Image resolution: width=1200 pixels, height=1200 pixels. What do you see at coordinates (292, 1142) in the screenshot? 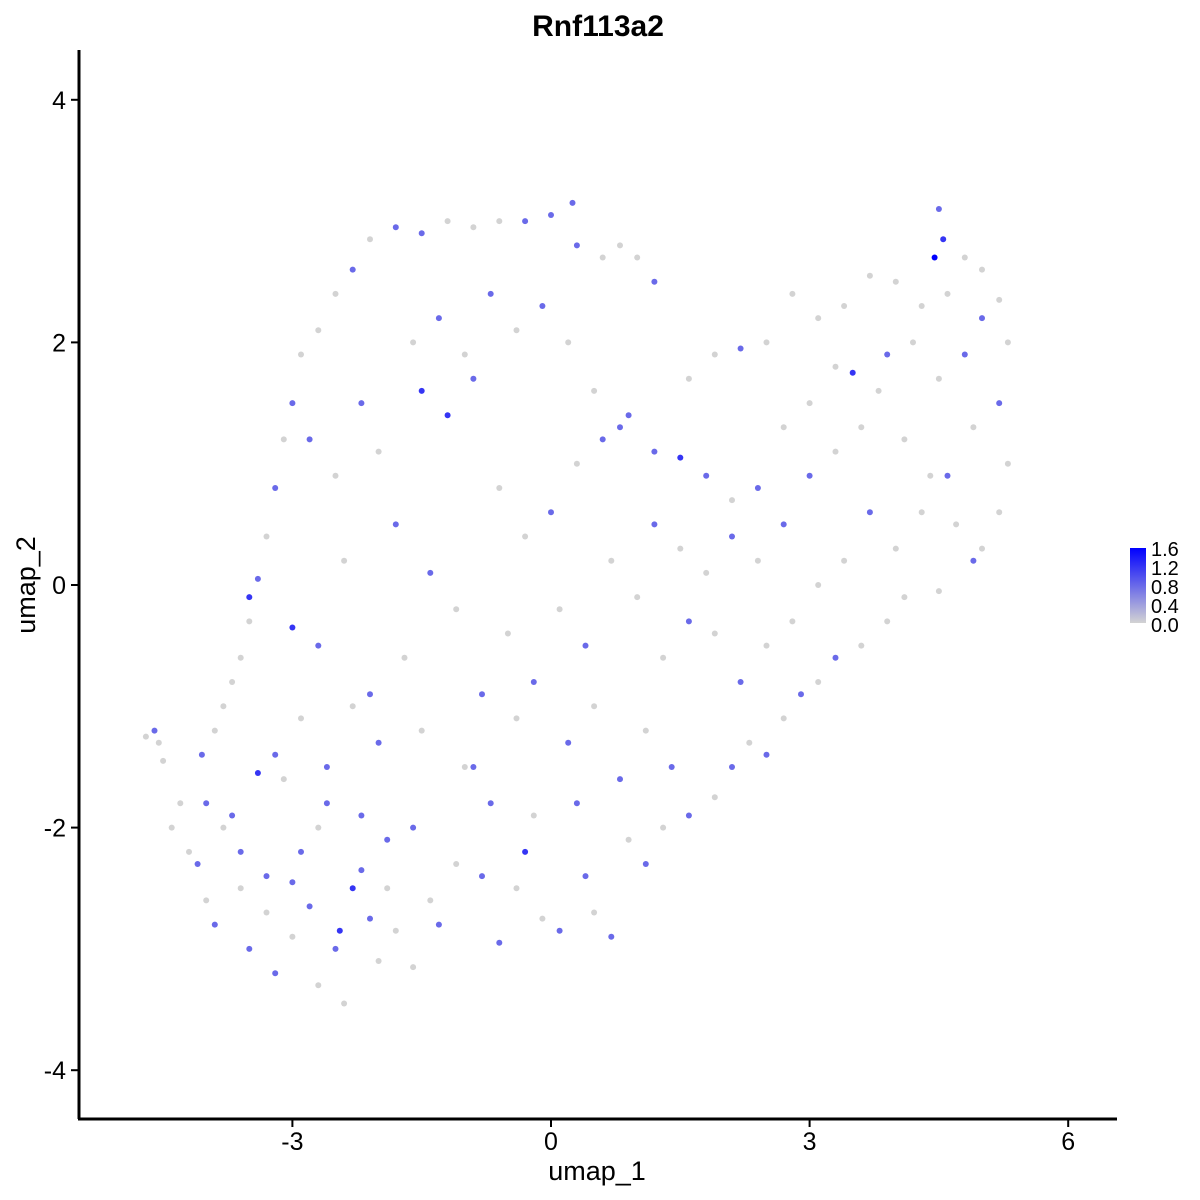
I see `x-tick-label: -3` at bounding box center [292, 1142].